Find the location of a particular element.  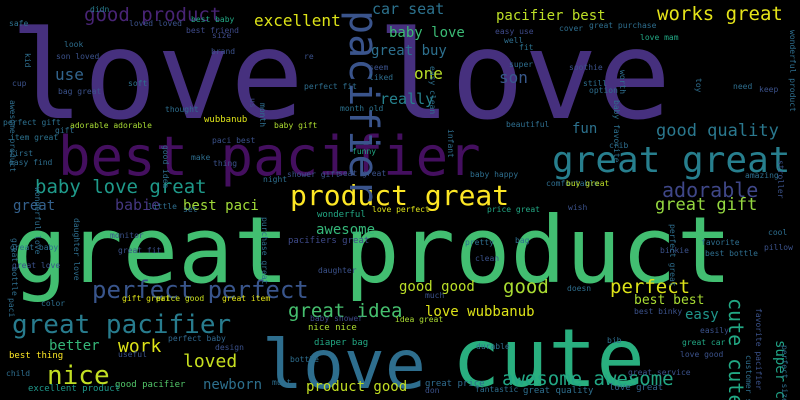

word-look: look is located at coordinates (73, 44).